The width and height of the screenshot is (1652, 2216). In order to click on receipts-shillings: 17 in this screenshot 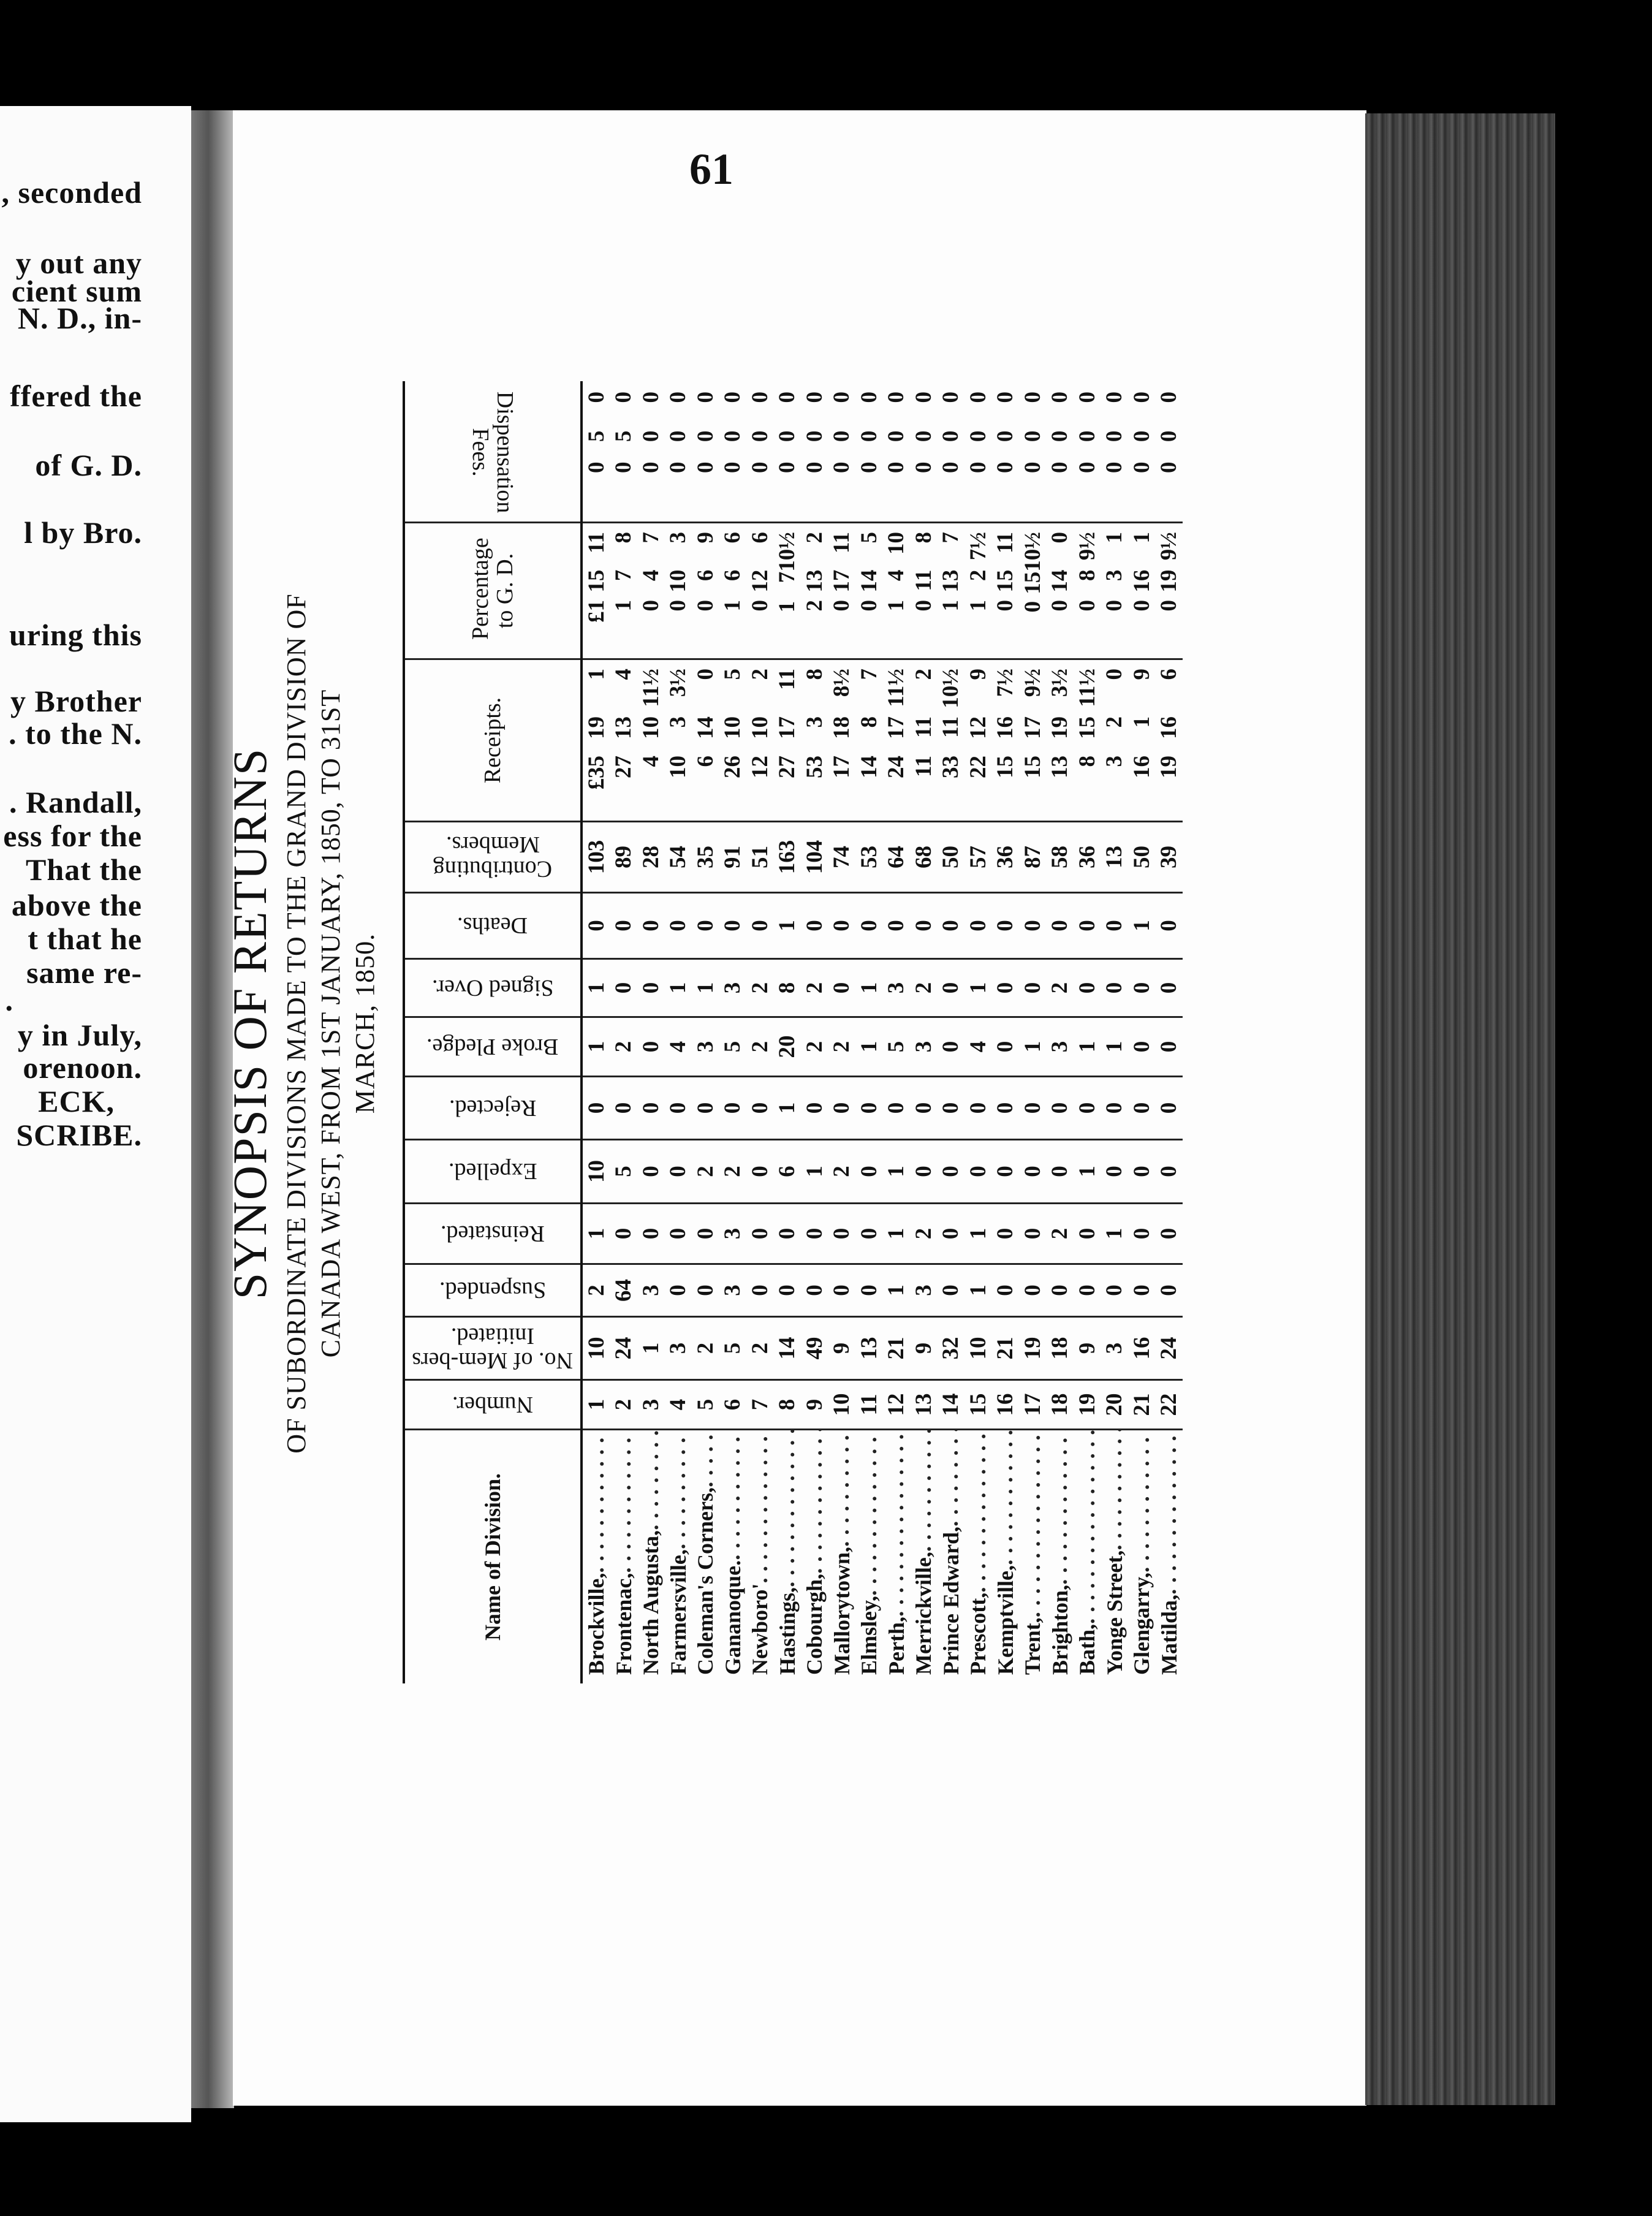, I will do `click(896, 727)`.